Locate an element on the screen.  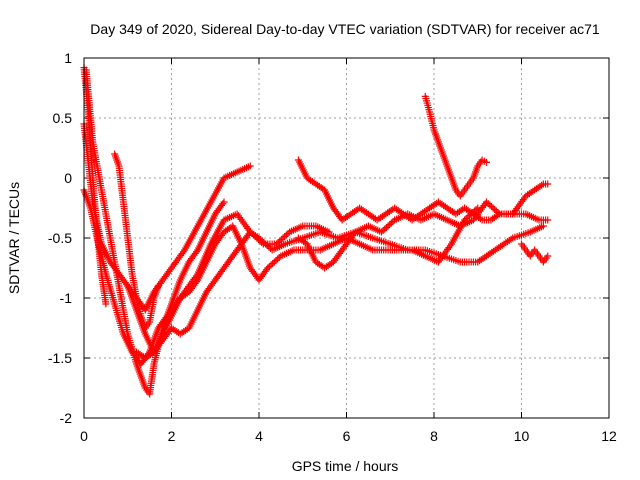
x-tick-label: 2 is located at coordinates (172, 436).